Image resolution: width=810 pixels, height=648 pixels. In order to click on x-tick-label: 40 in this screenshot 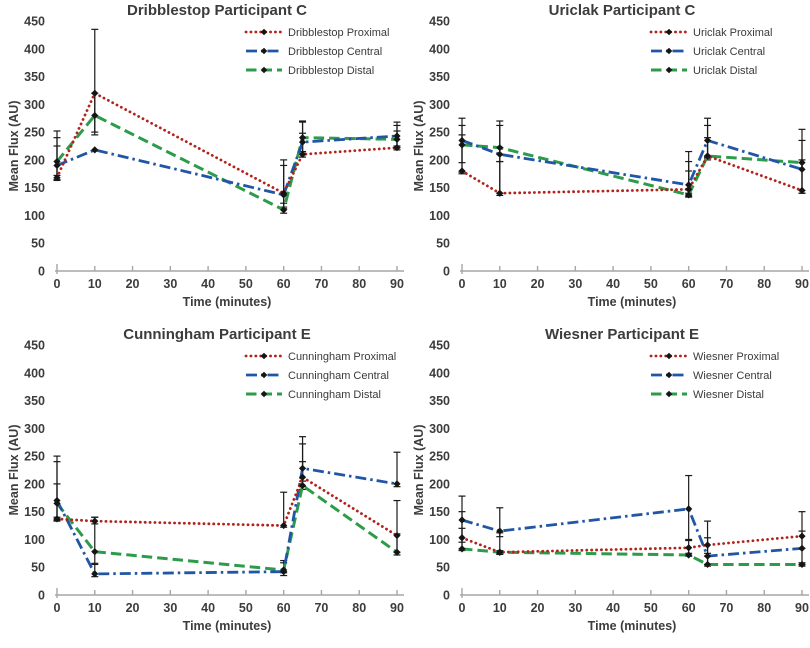, I will do `click(208, 284)`.